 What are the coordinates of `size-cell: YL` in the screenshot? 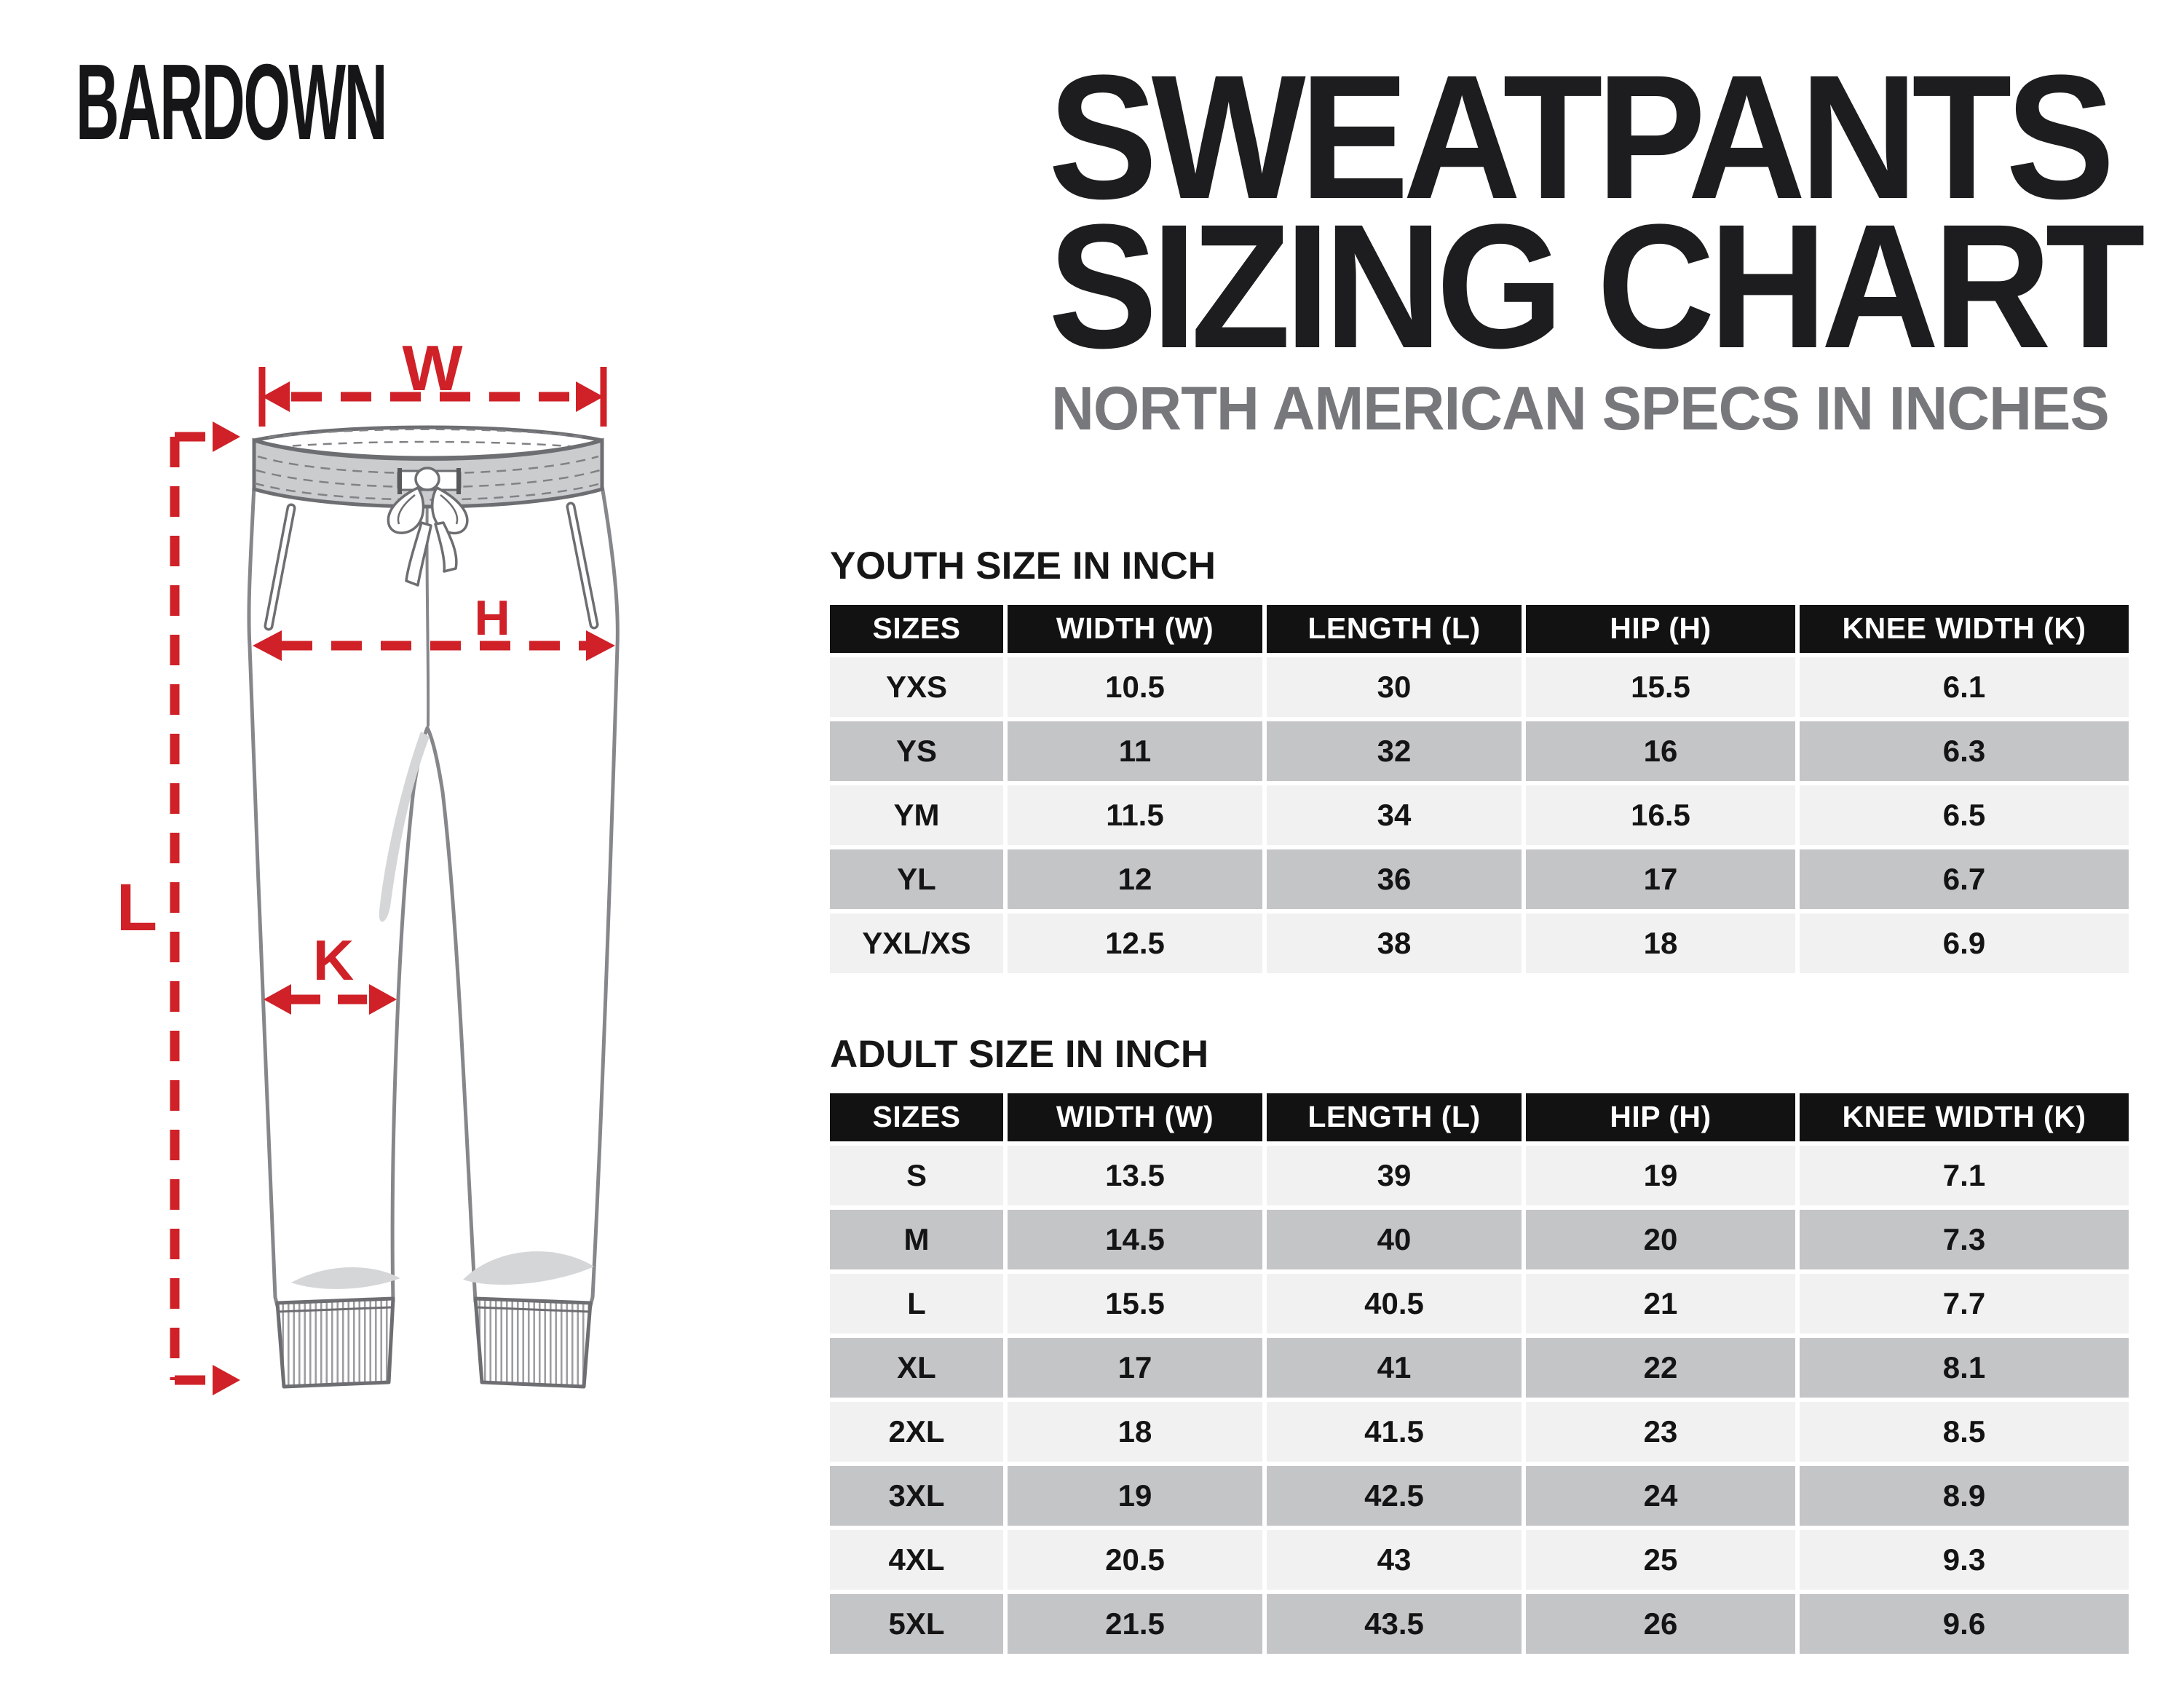 It's located at (916, 879).